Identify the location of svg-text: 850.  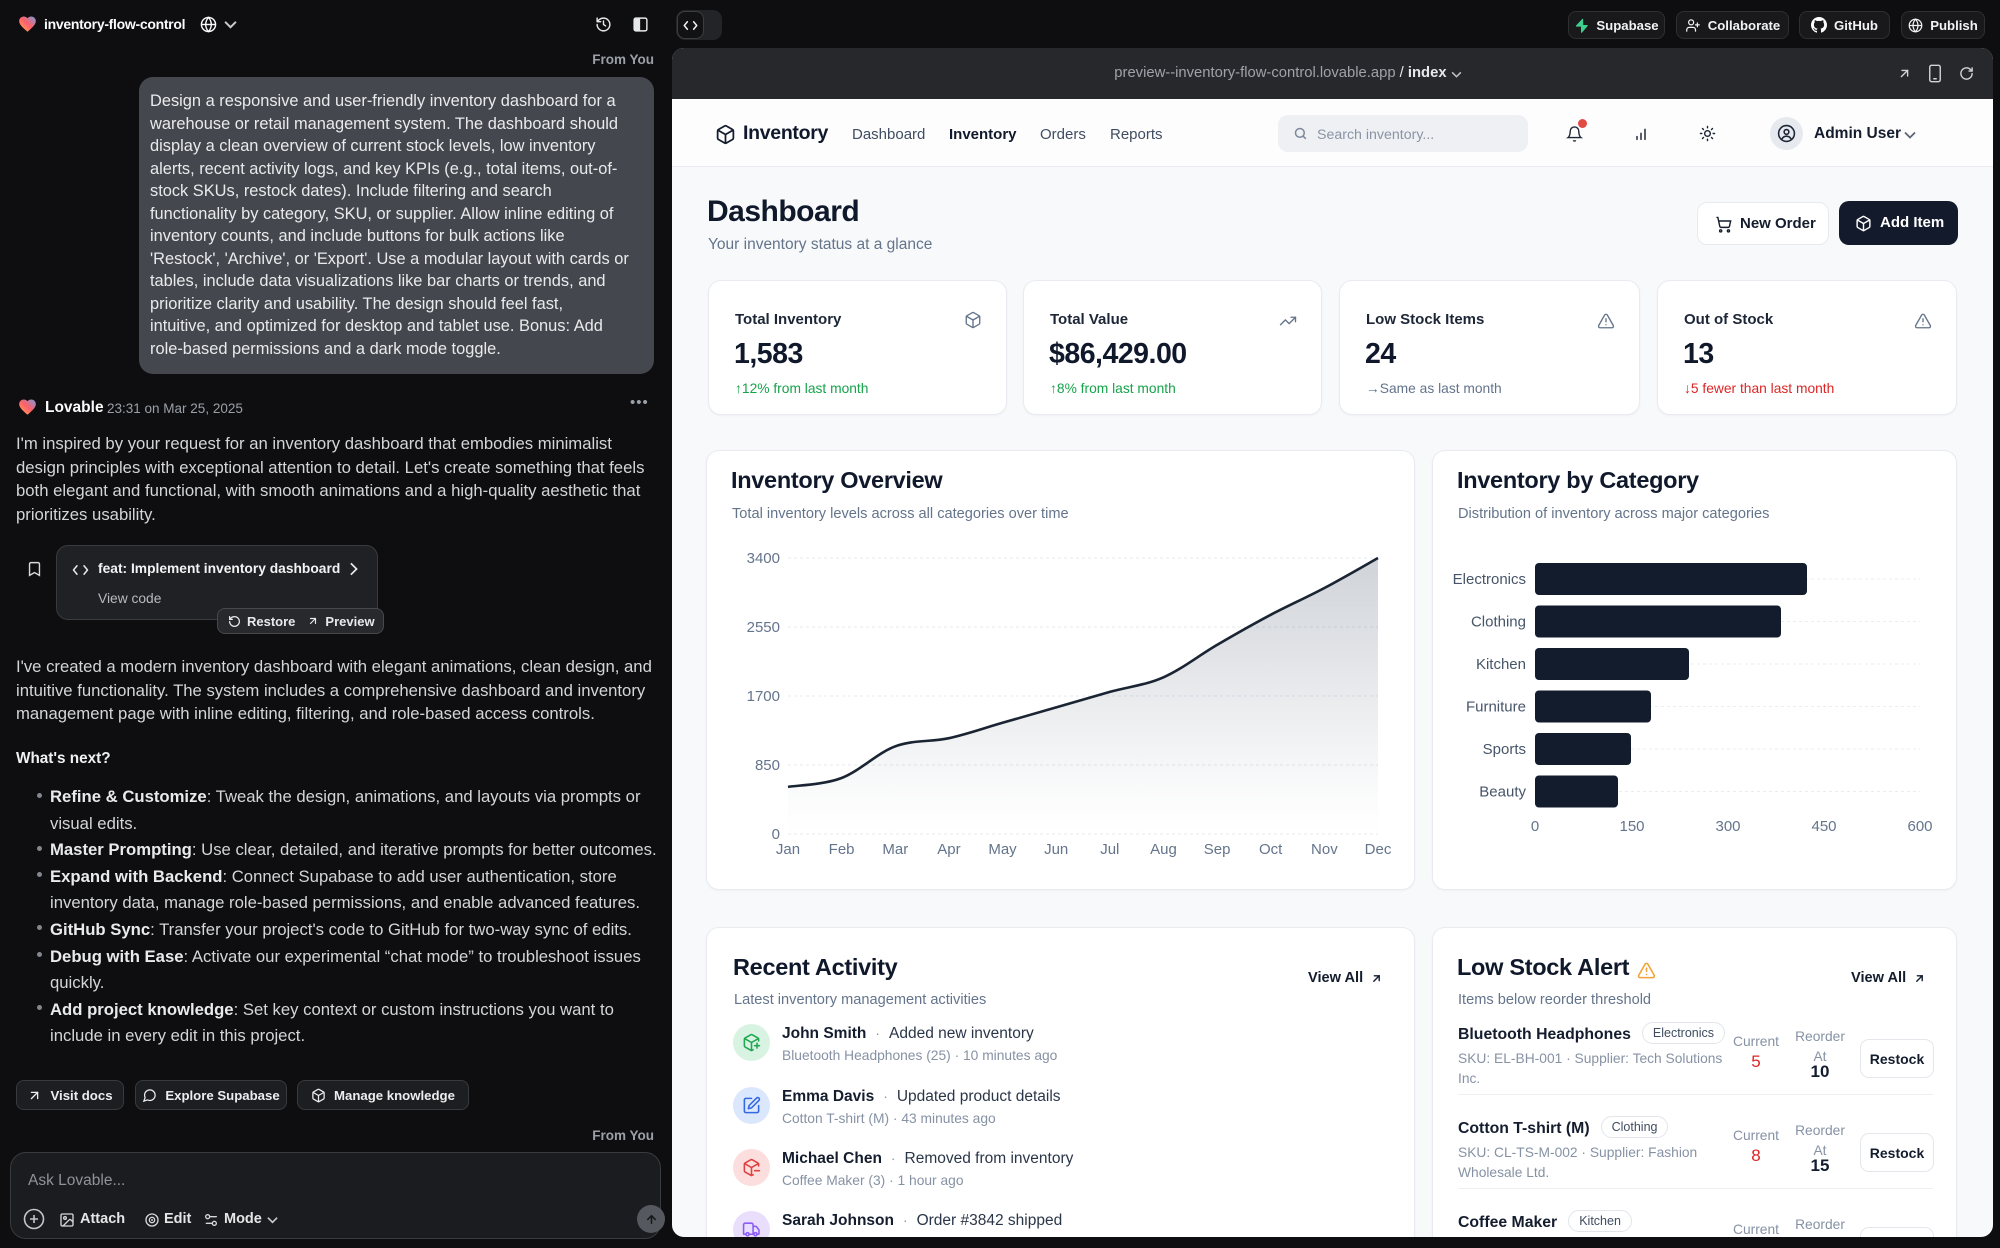
(767, 765).